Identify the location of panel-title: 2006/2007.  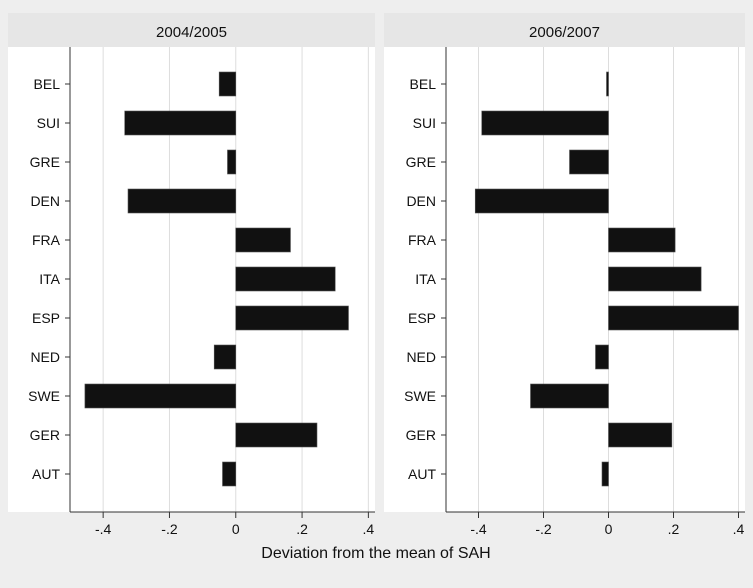
(564, 32).